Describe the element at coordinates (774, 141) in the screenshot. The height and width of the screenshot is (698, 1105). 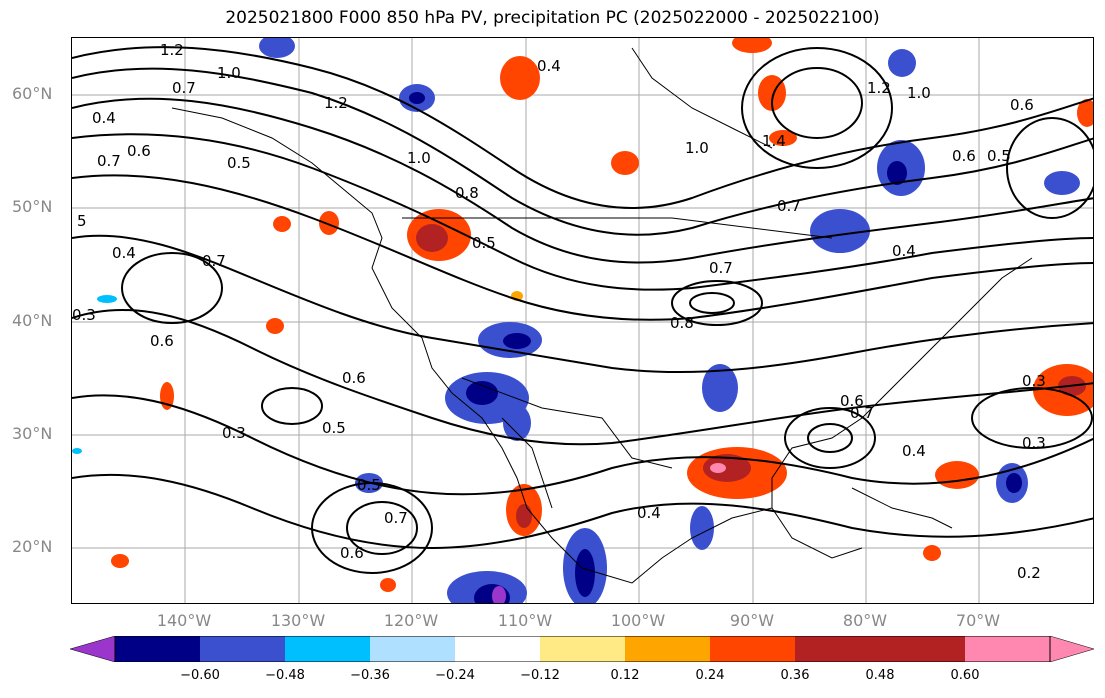
I see `contour-label: 1.4` at that location.